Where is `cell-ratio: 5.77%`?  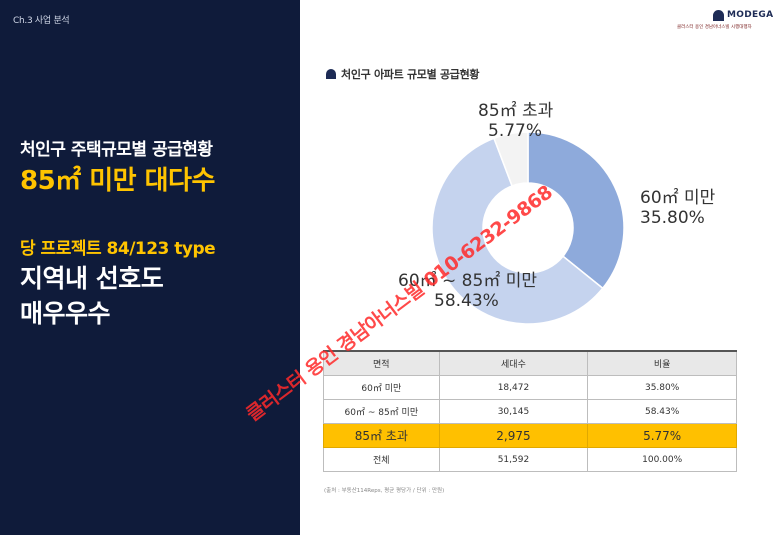
cell-ratio: 5.77% is located at coordinates (662, 435).